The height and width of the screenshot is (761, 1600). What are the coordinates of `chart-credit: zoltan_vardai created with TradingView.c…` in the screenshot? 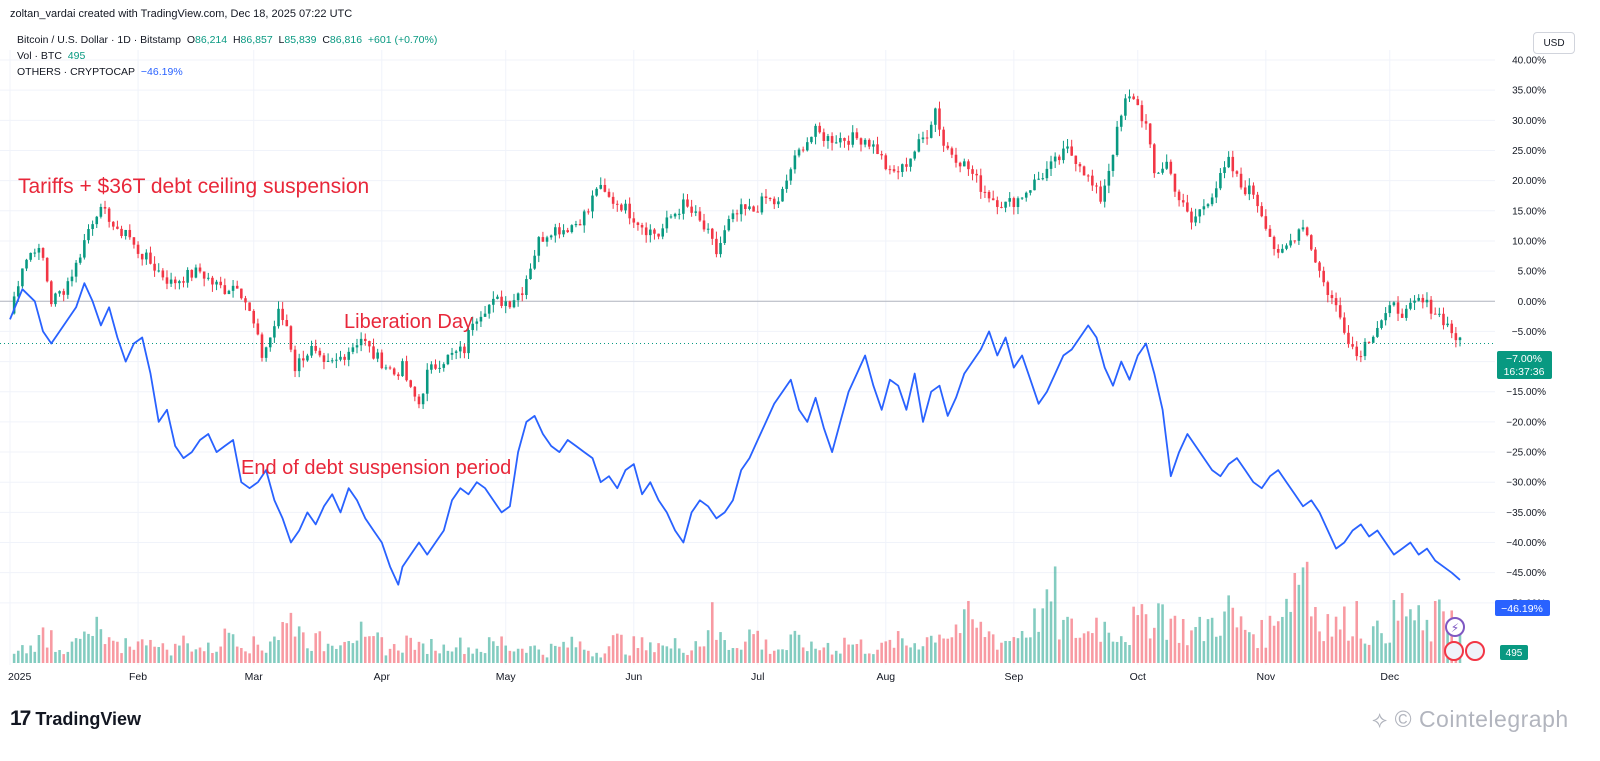 It's located at (181, 14).